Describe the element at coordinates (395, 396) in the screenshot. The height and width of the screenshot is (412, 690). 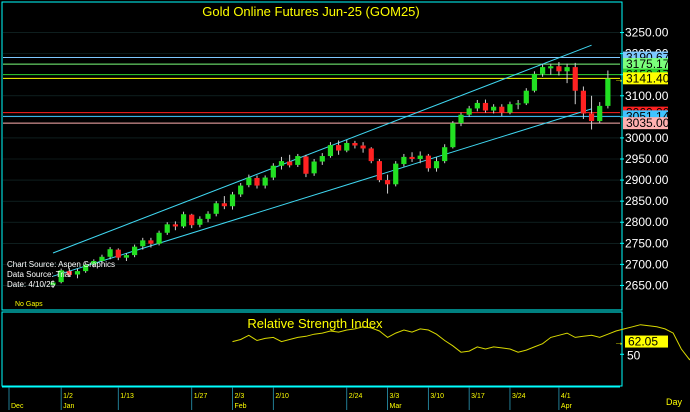
I see `x-tick-label: 3/3` at that location.